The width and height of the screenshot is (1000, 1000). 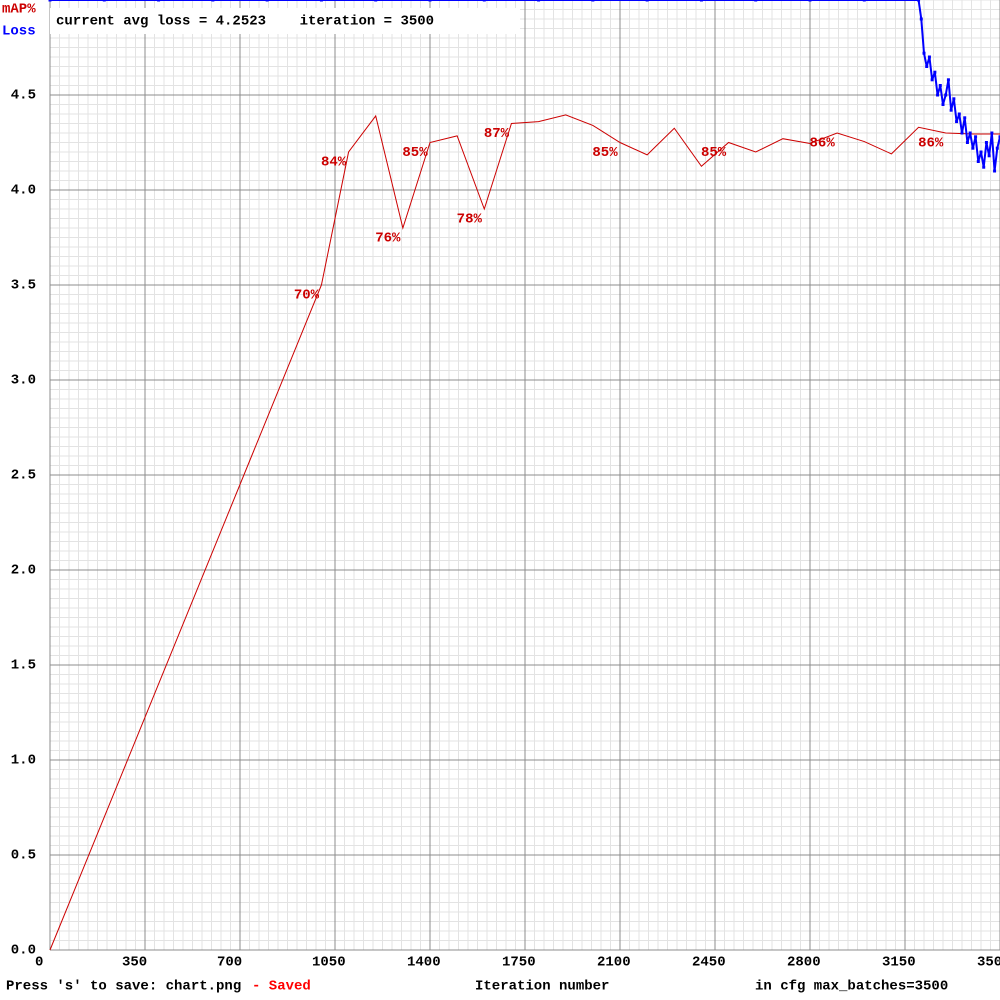 I want to click on x-tick-label: 3500, so click(x=988, y=963).